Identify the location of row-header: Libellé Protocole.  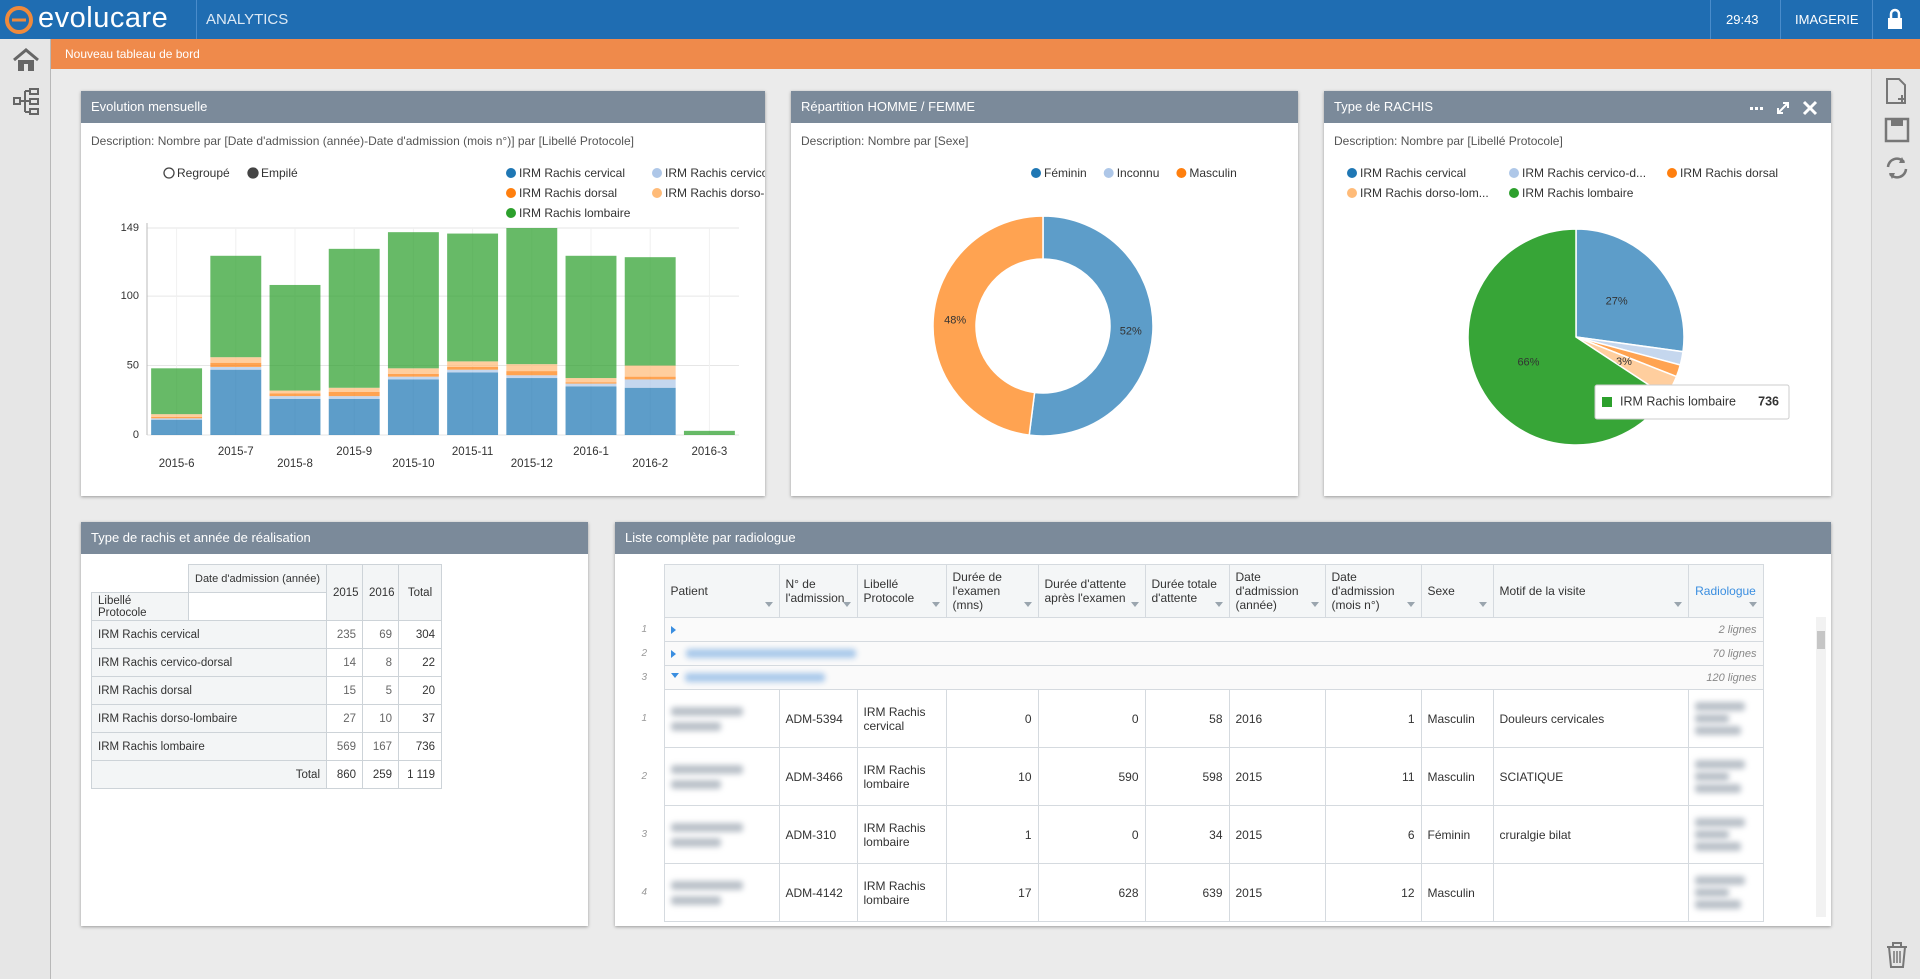
(140, 606).